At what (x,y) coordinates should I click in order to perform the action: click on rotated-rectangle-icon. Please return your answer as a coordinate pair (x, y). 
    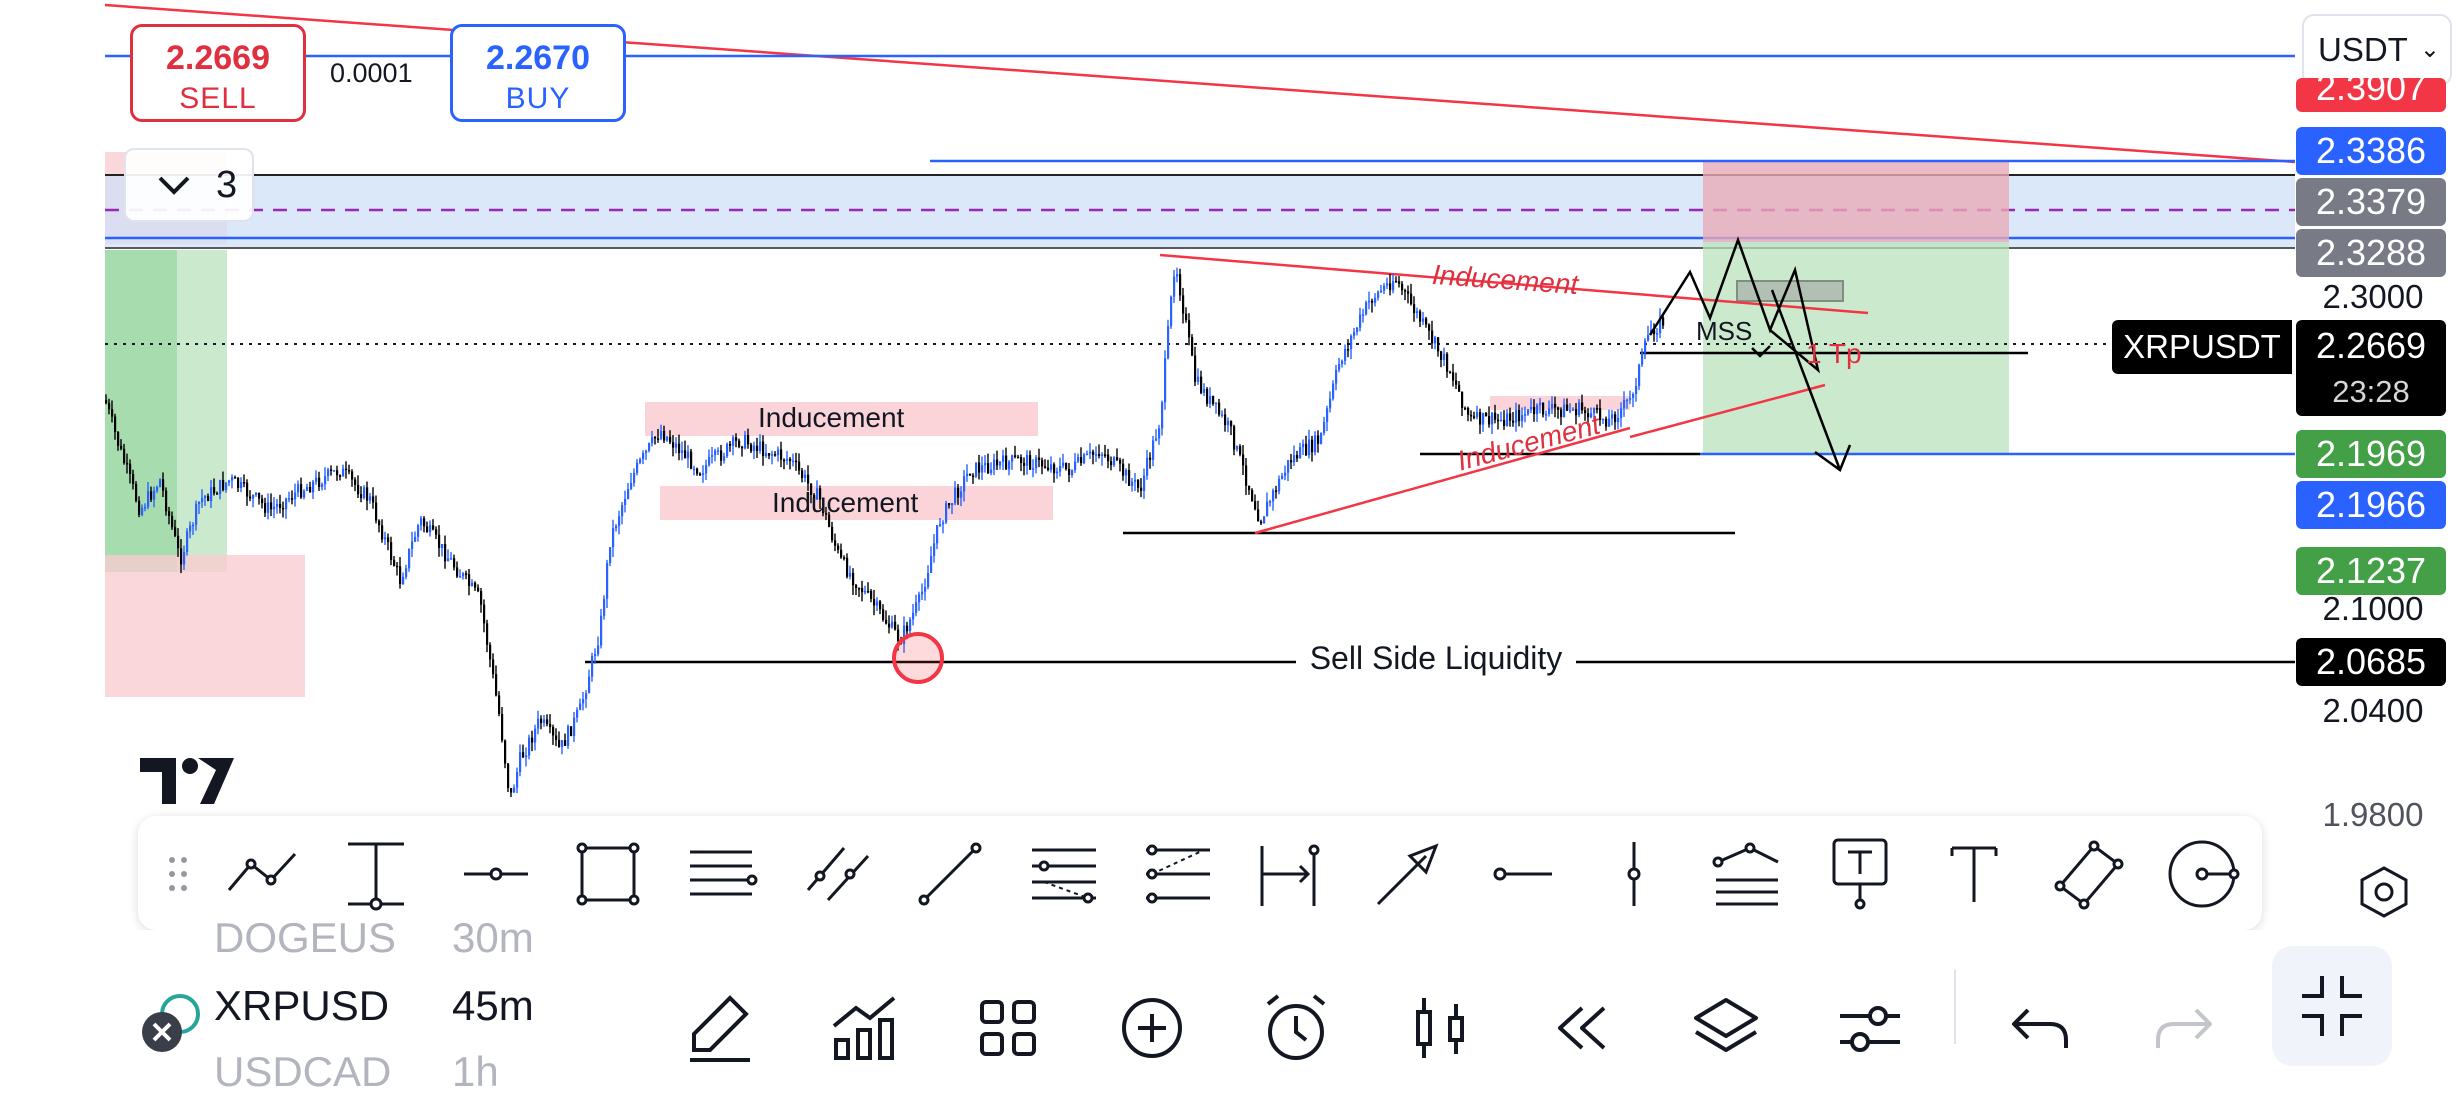
    Looking at the image, I should click on (2088, 874).